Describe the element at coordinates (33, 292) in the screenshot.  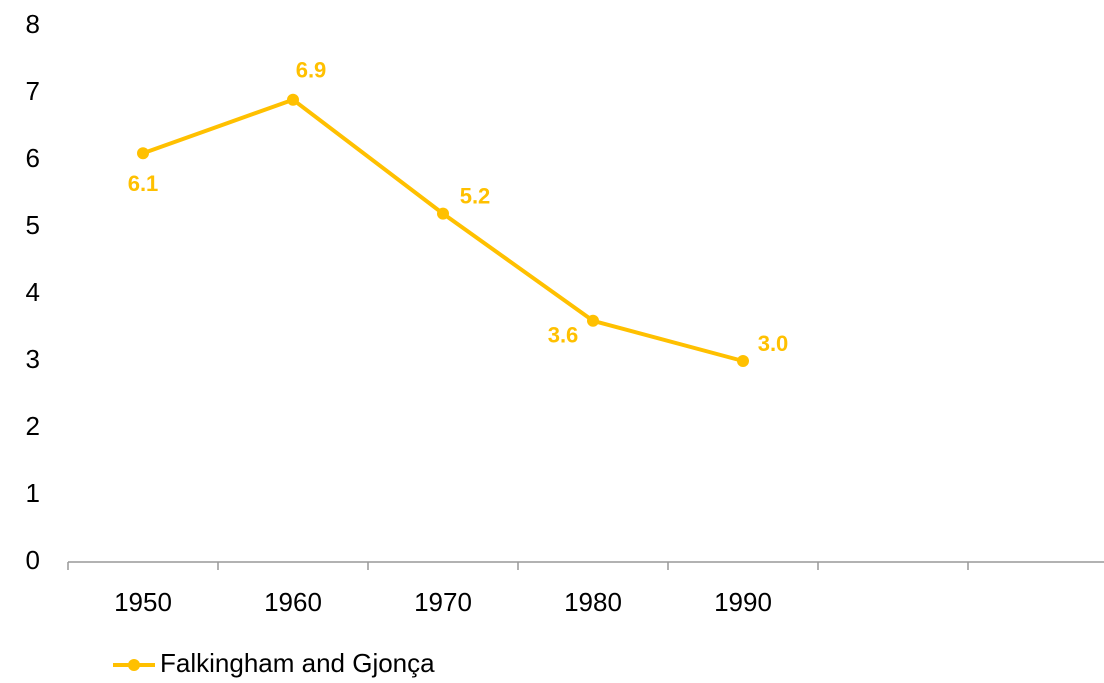
I see `y-tick-label: 4` at that location.